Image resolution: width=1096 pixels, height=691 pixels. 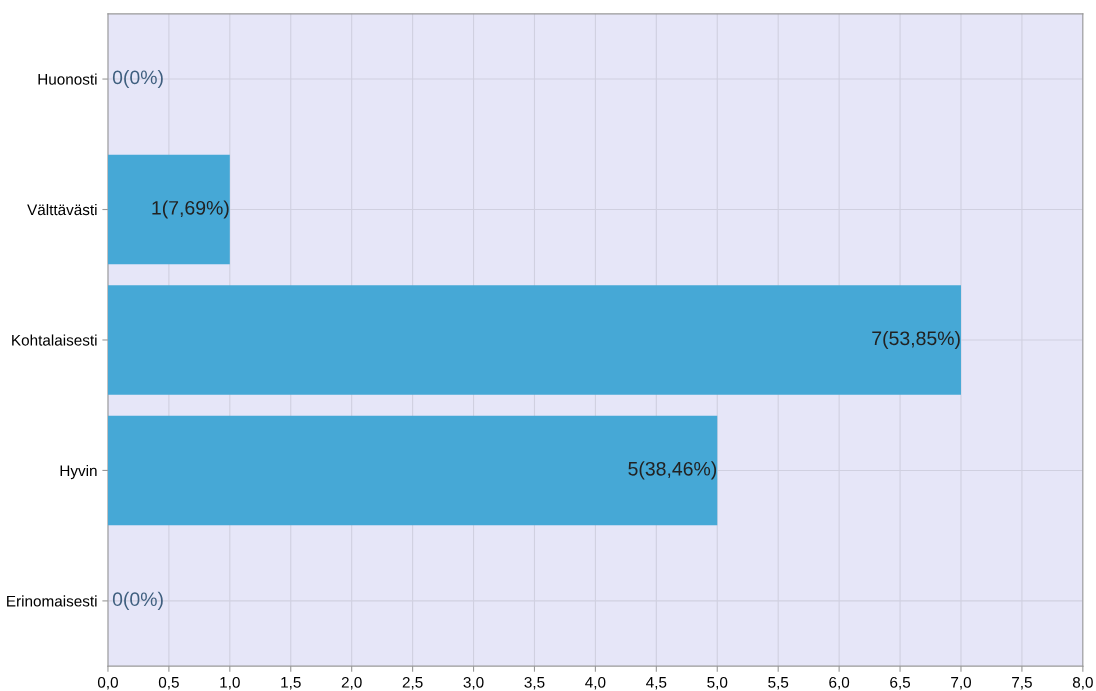 What do you see at coordinates (778, 683) in the screenshot?
I see `x-tick-label: 5,5` at bounding box center [778, 683].